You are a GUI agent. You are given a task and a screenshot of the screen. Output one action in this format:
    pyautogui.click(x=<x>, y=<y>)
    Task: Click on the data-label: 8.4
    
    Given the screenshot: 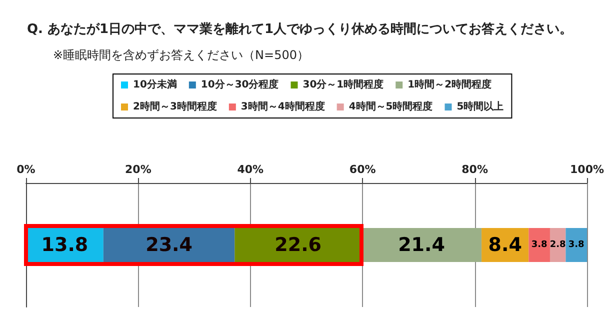 What is the action you would take?
    pyautogui.click(x=505, y=245)
    